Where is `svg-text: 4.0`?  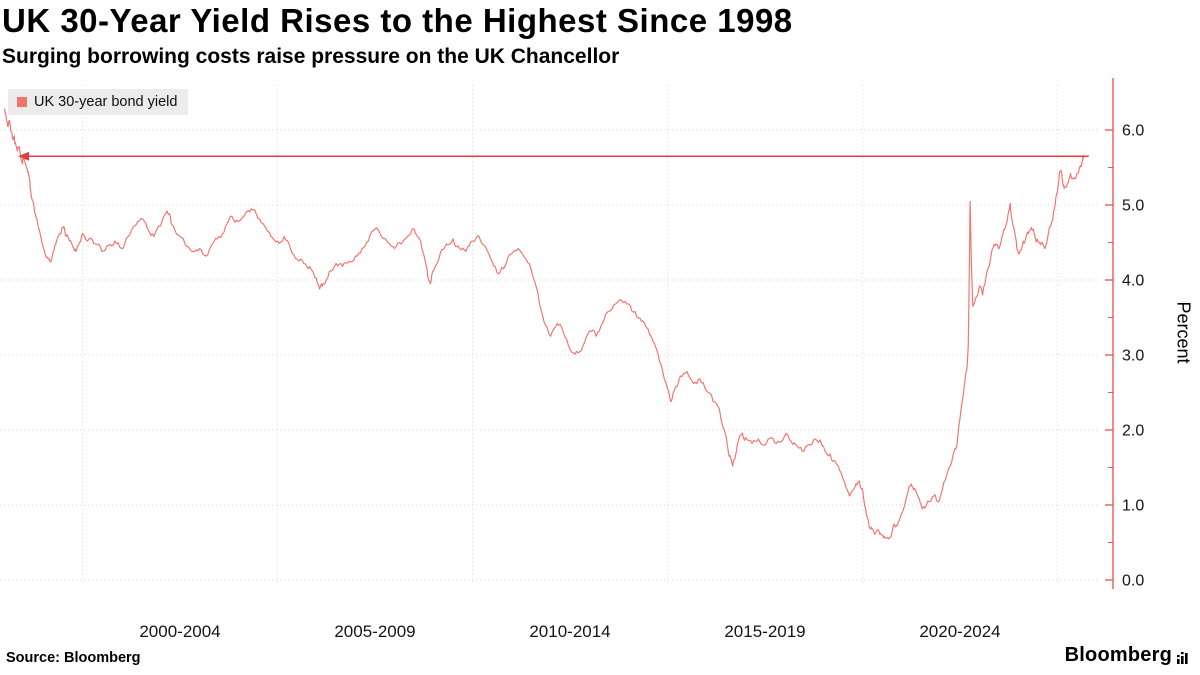 svg-text: 4.0 is located at coordinates (1133, 281).